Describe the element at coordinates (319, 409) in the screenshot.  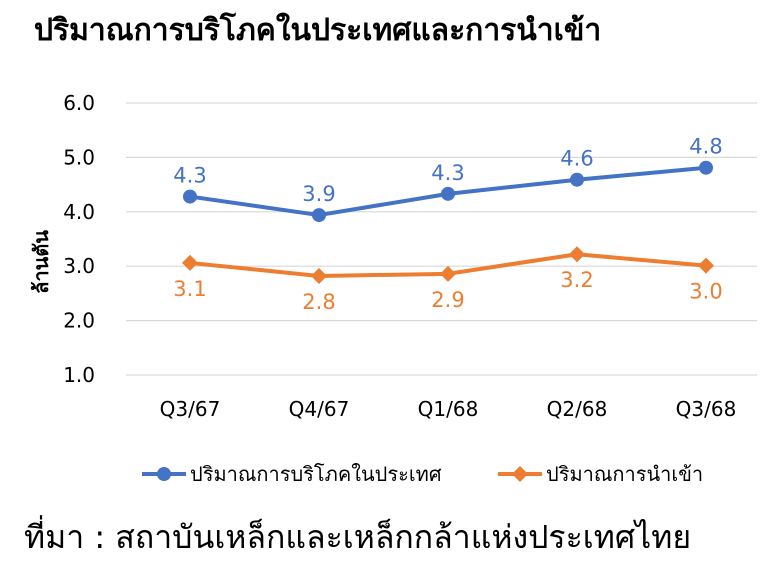
I see `x-tick-label: Q4/67` at that location.